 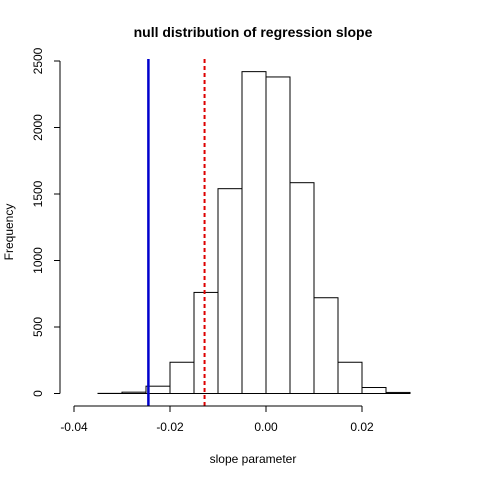 I want to click on chart-title: null distribution of regression slope, so click(x=253, y=32).